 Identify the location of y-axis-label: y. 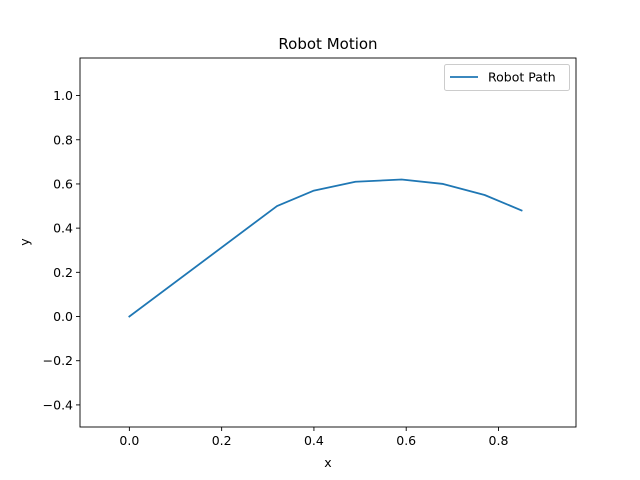
(24, 242).